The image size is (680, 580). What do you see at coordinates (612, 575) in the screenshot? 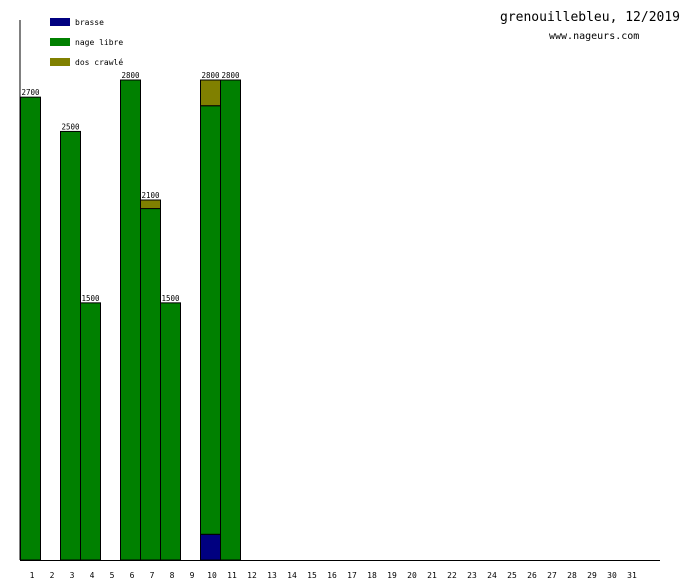
I see `x-tick-label: 30` at bounding box center [612, 575].